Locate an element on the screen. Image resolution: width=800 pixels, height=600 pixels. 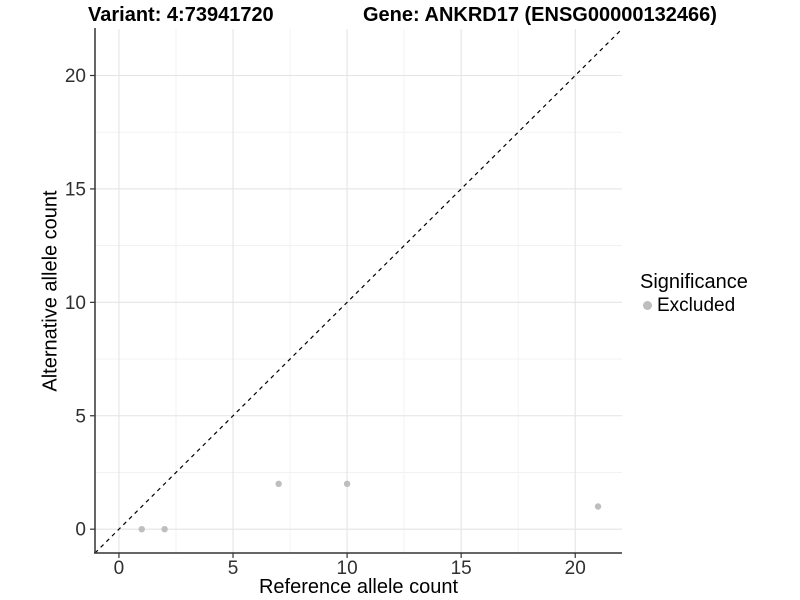
gene-title: Gene: ANKRD17 (ENSG00000132466) is located at coordinates (540, 15).